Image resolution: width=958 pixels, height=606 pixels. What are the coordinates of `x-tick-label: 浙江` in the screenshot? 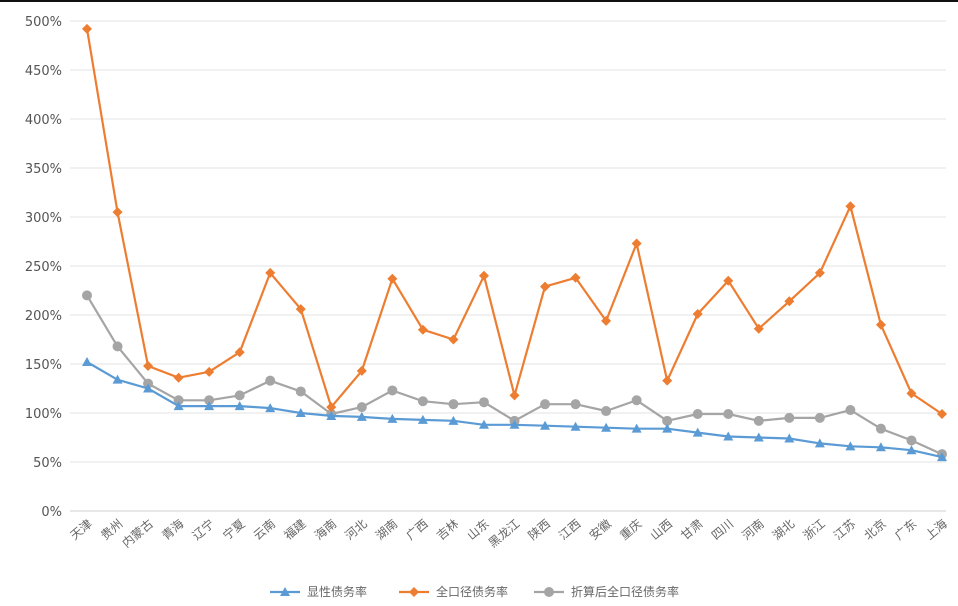 It's located at (813, 530).